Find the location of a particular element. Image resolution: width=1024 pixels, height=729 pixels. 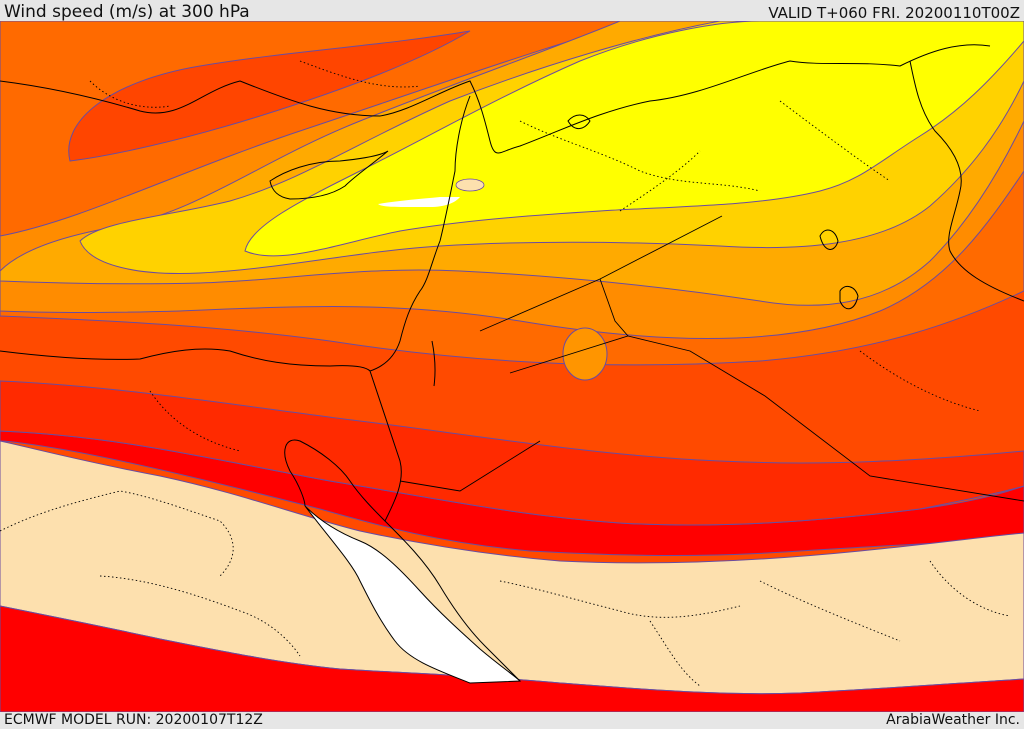

coastline-red-sea-east is located at coordinates (452, 601).